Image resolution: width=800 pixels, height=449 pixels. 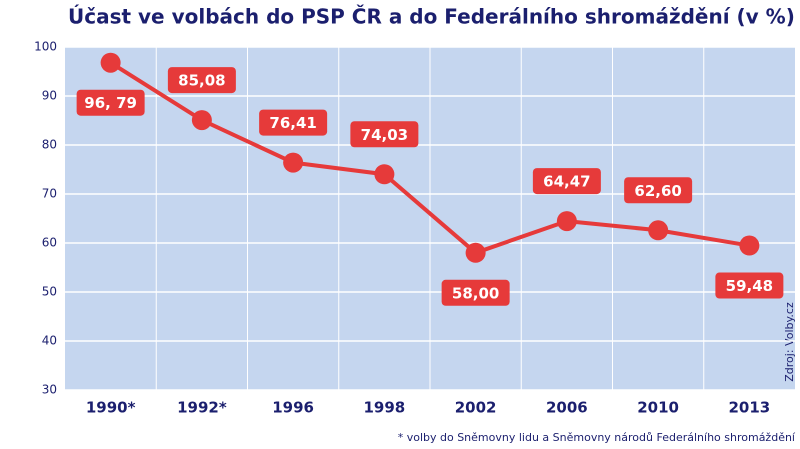 I want to click on y-tick-label: 70, so click(x=49, y=194).